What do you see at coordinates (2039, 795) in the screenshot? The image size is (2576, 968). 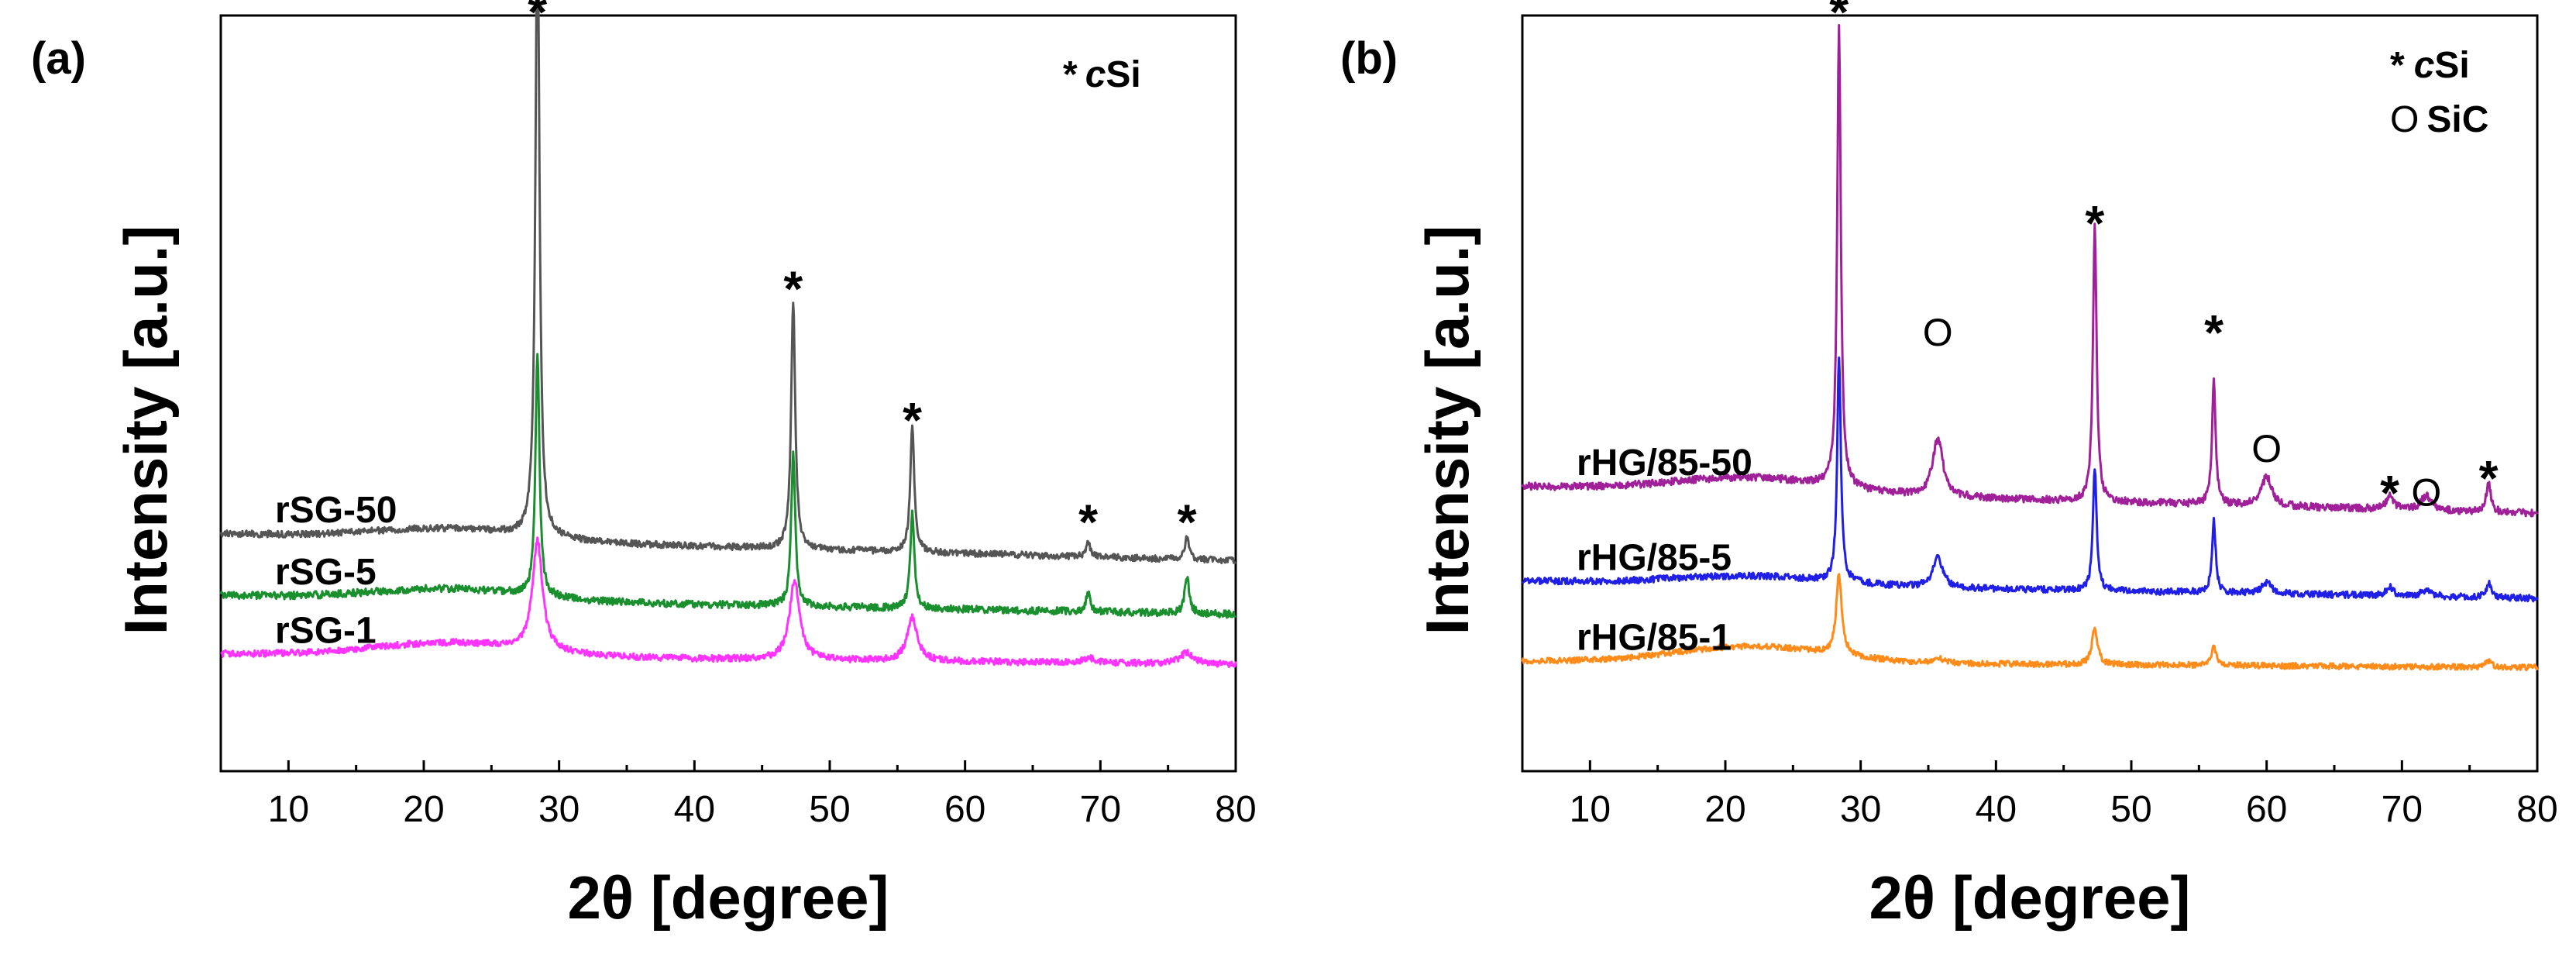 I see `panel-b-x-ticks: 10 20 30 40 50 60 70 80` at bounding box center [2039, 795].